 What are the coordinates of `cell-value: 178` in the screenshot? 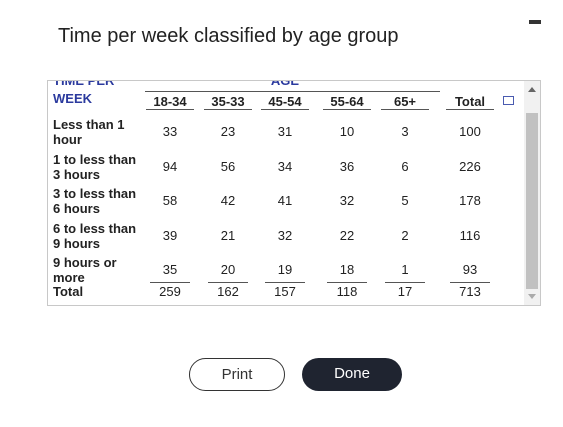 It's located at (470, 200).